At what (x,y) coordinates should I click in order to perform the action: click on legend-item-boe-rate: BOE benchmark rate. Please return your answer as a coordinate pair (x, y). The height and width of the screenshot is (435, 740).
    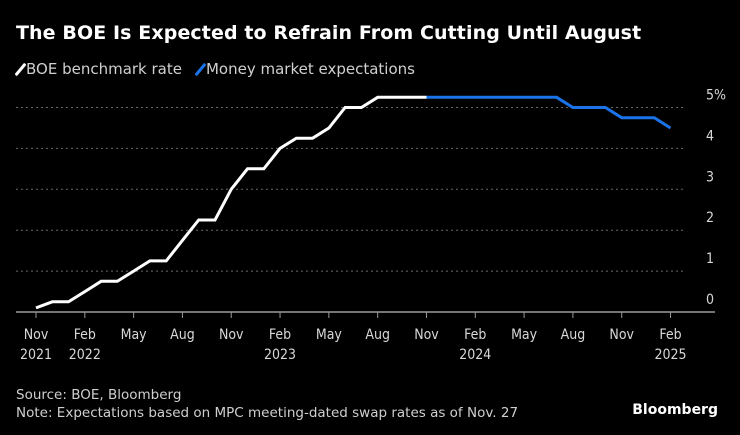
    Looking at the image, I should click on (98, 69).